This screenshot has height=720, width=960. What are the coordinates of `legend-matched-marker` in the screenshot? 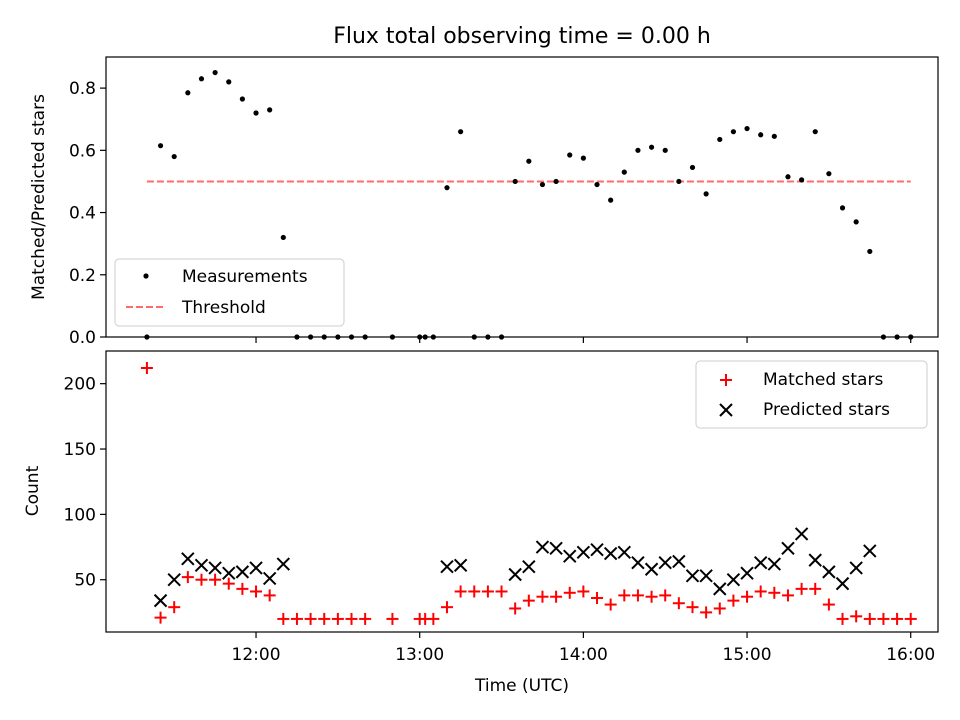 It's located at (726, 380).